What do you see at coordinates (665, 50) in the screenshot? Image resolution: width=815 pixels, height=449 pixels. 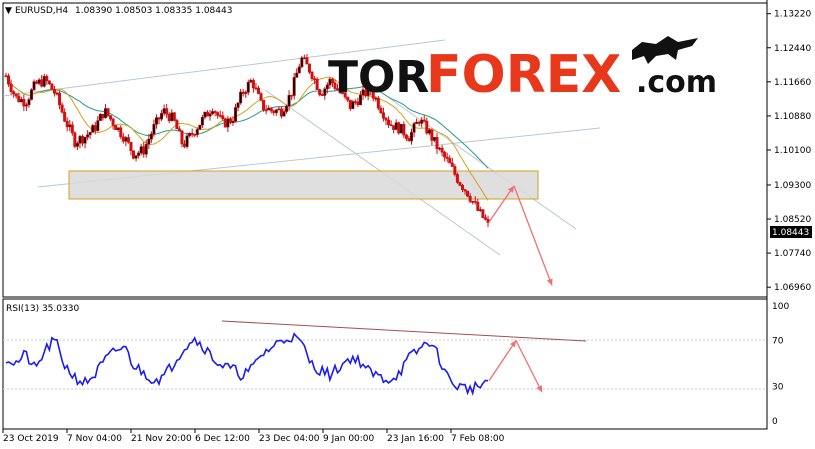 I see `bull-icon` at bounding box center [665, 50].